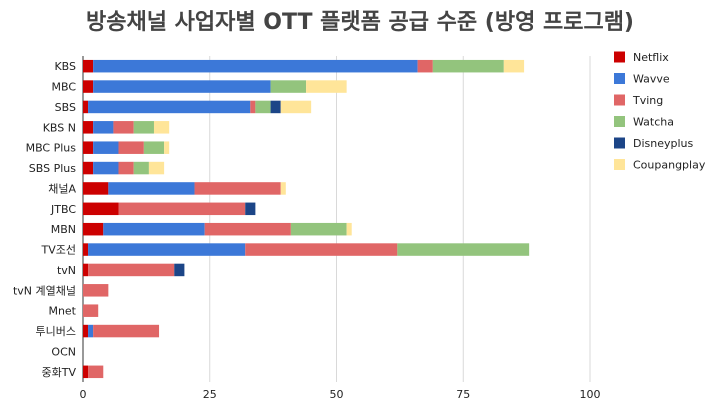 Image resolution: width=720 pixels, height=411 pixels. I want to click on x-tick-label-0: 0, so click(83, 394).